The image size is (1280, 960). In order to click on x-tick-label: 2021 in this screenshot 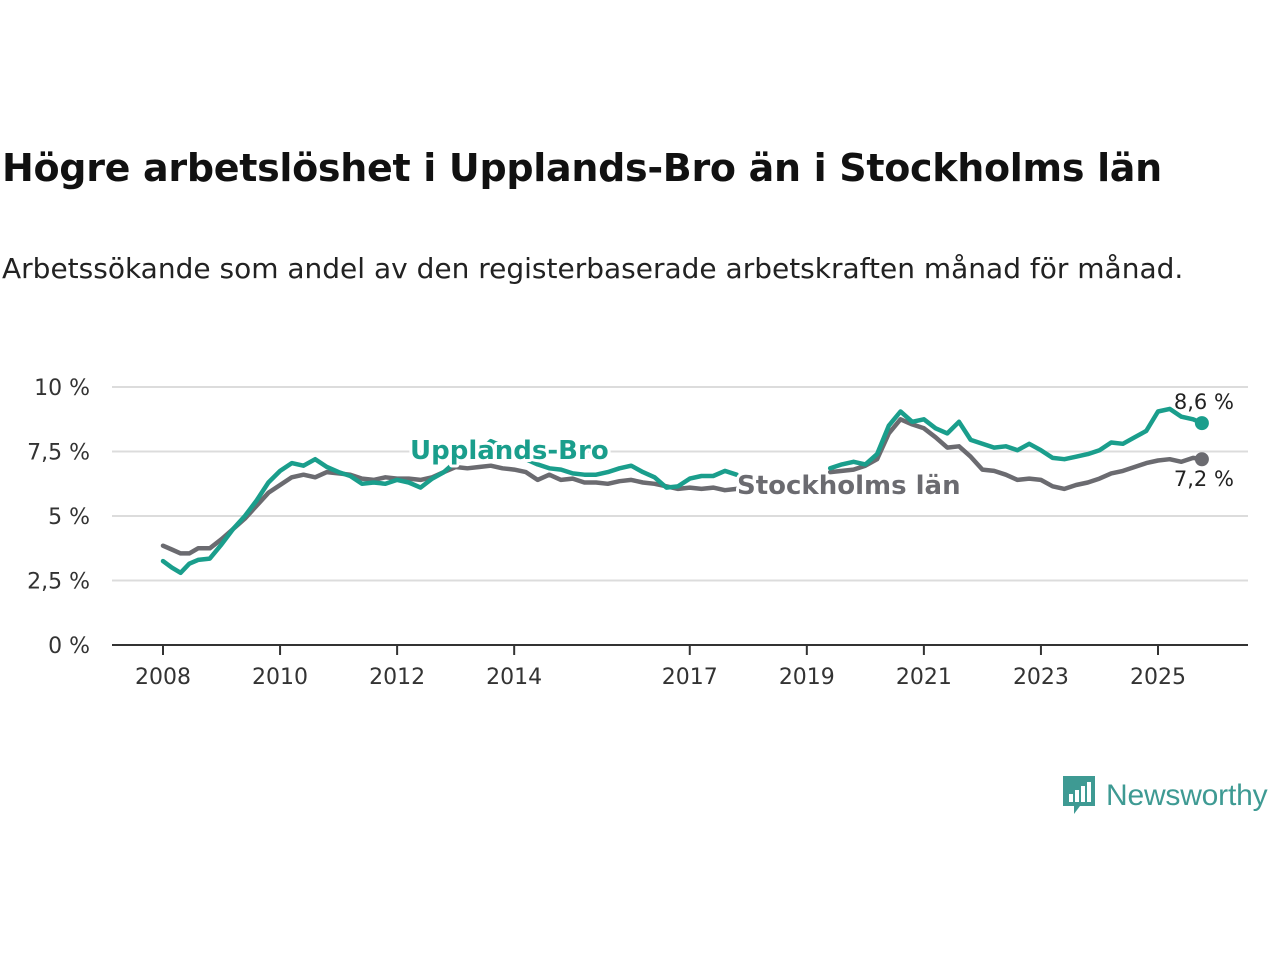, I will do `click(924, 677)`.